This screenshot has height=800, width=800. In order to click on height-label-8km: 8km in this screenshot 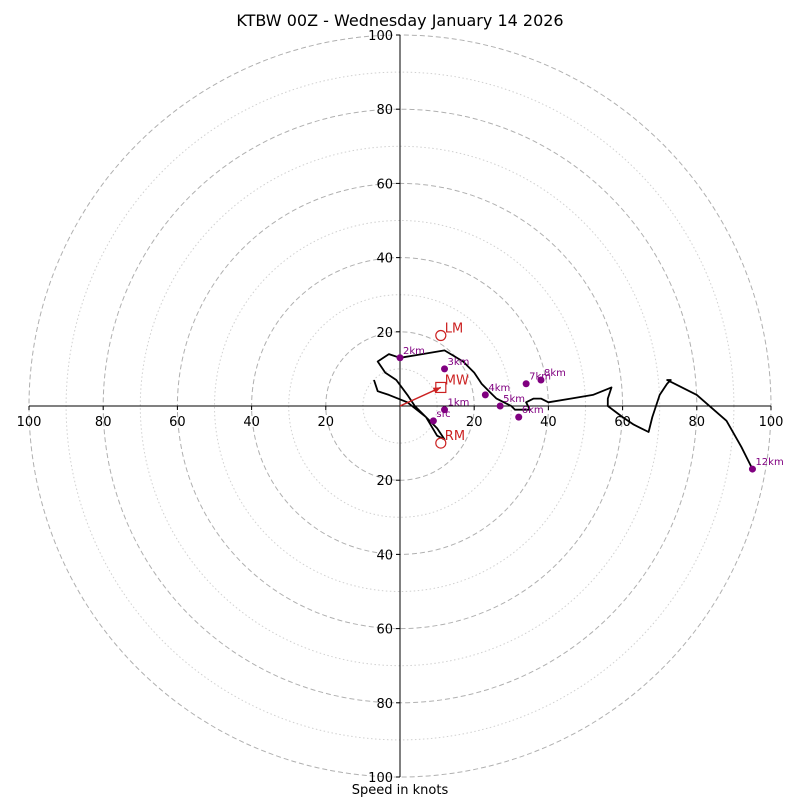, I will do `click(555, 373)`.